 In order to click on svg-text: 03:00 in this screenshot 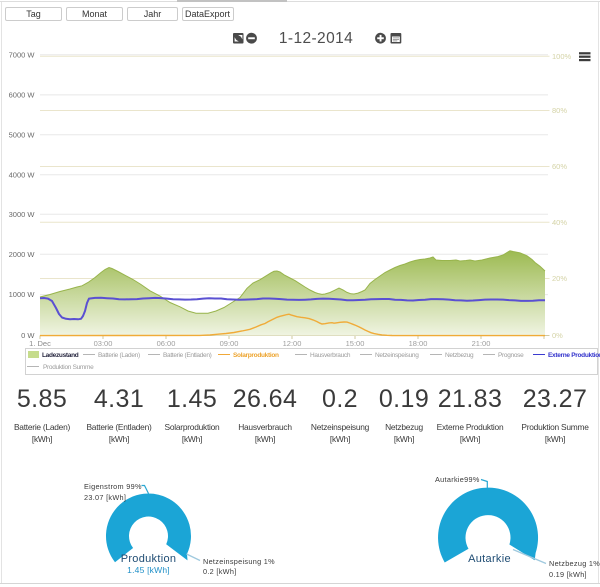, I will do `click(103, 343)`.